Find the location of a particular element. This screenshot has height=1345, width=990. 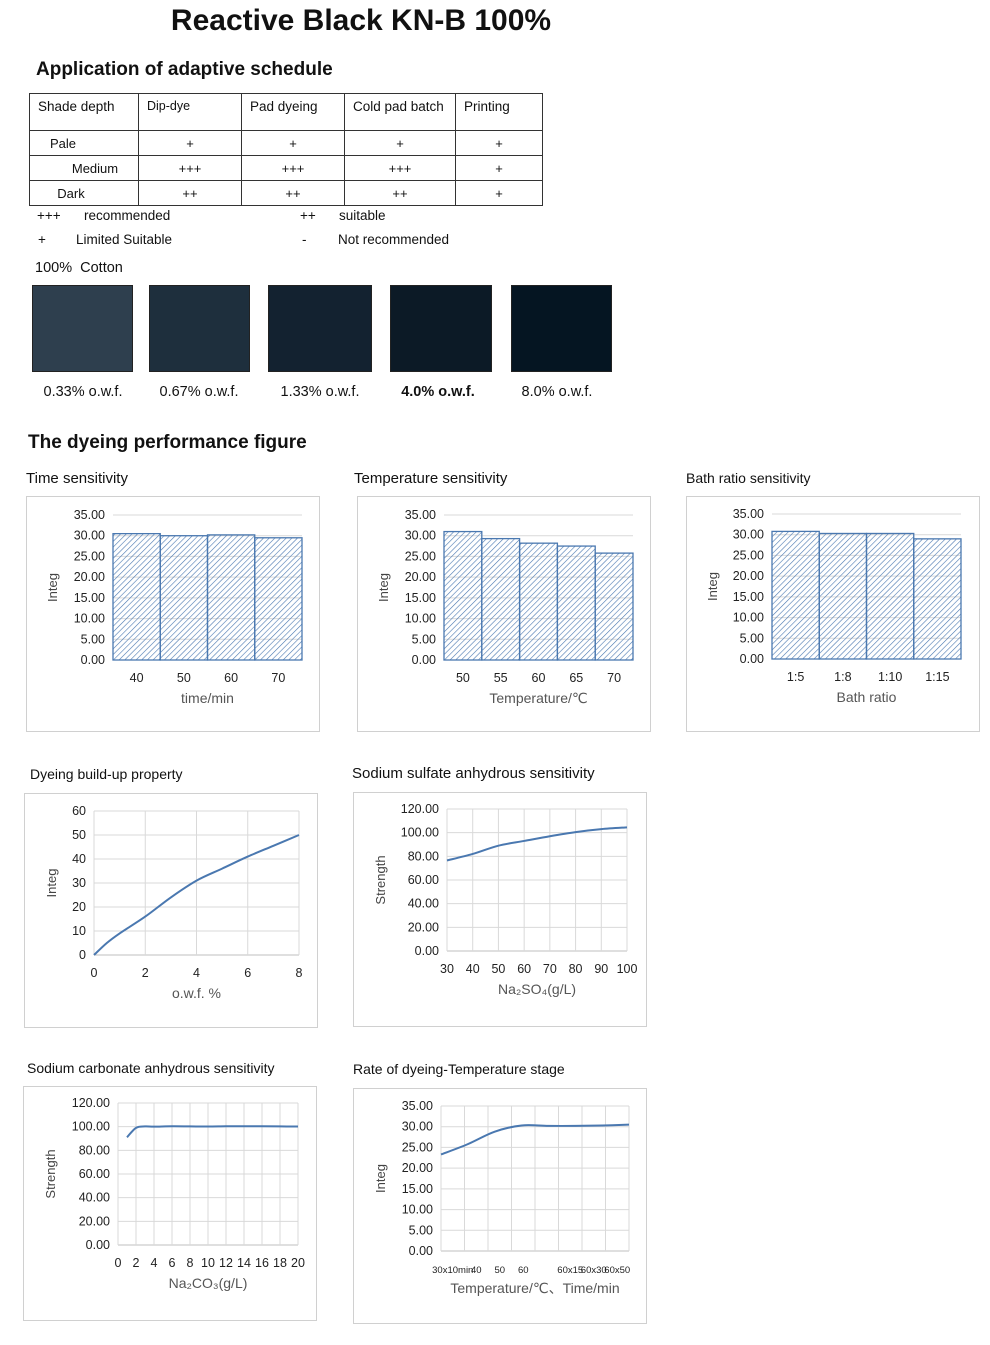

column-header: Dip-dye is located at coordinates (190, 112).